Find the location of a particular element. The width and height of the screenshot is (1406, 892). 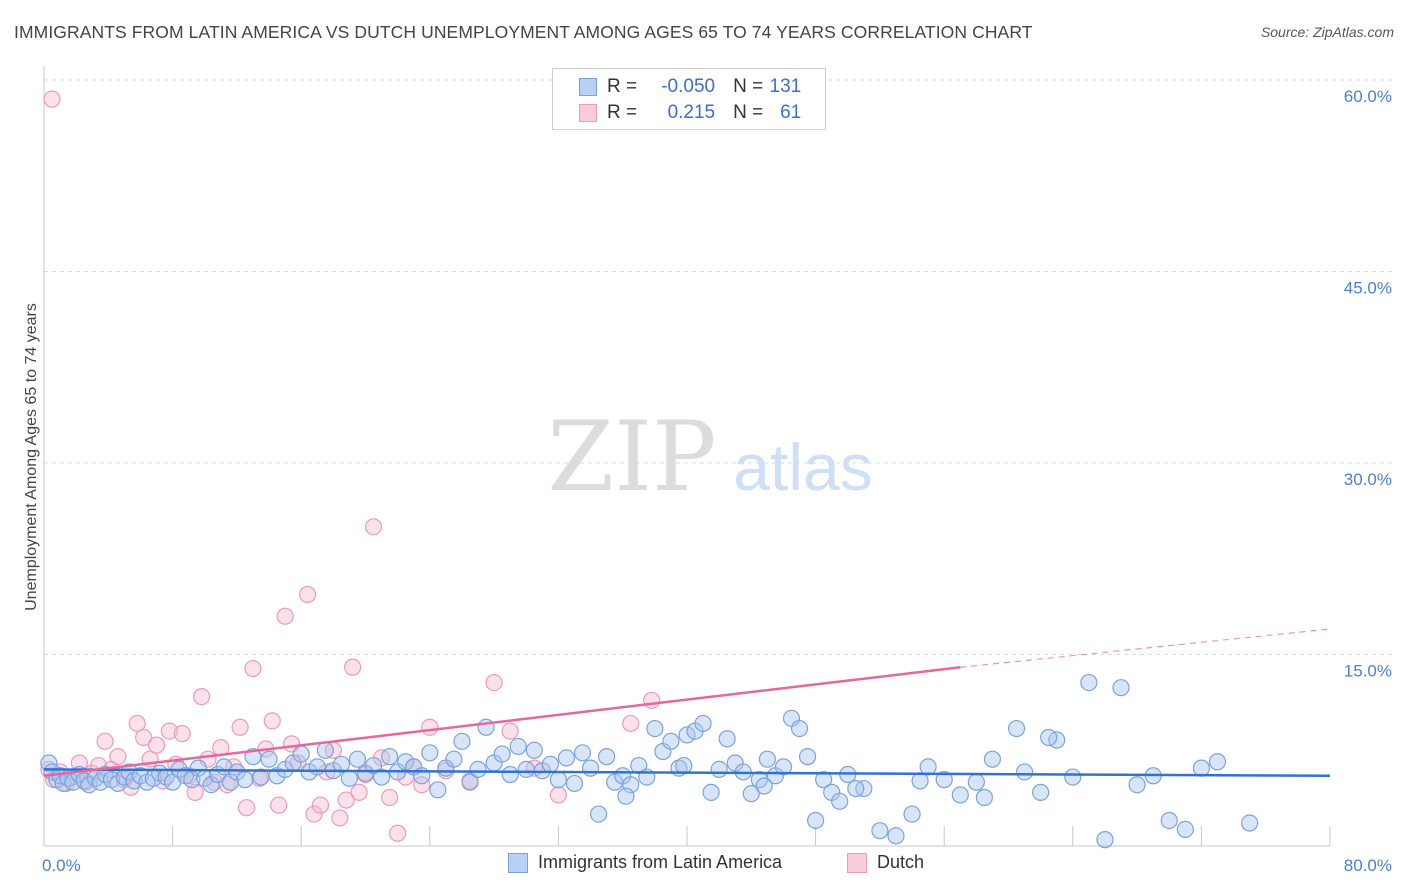

pink-legend-square-icon is located at coordinates (857, 862).